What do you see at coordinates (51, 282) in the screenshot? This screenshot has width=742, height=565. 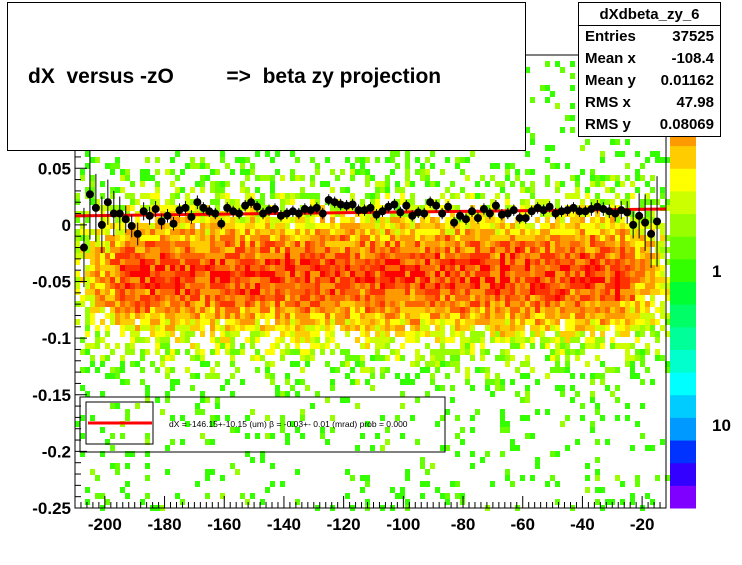 I see `y-tick-label: -0.05` at bounding box center [51, 282].